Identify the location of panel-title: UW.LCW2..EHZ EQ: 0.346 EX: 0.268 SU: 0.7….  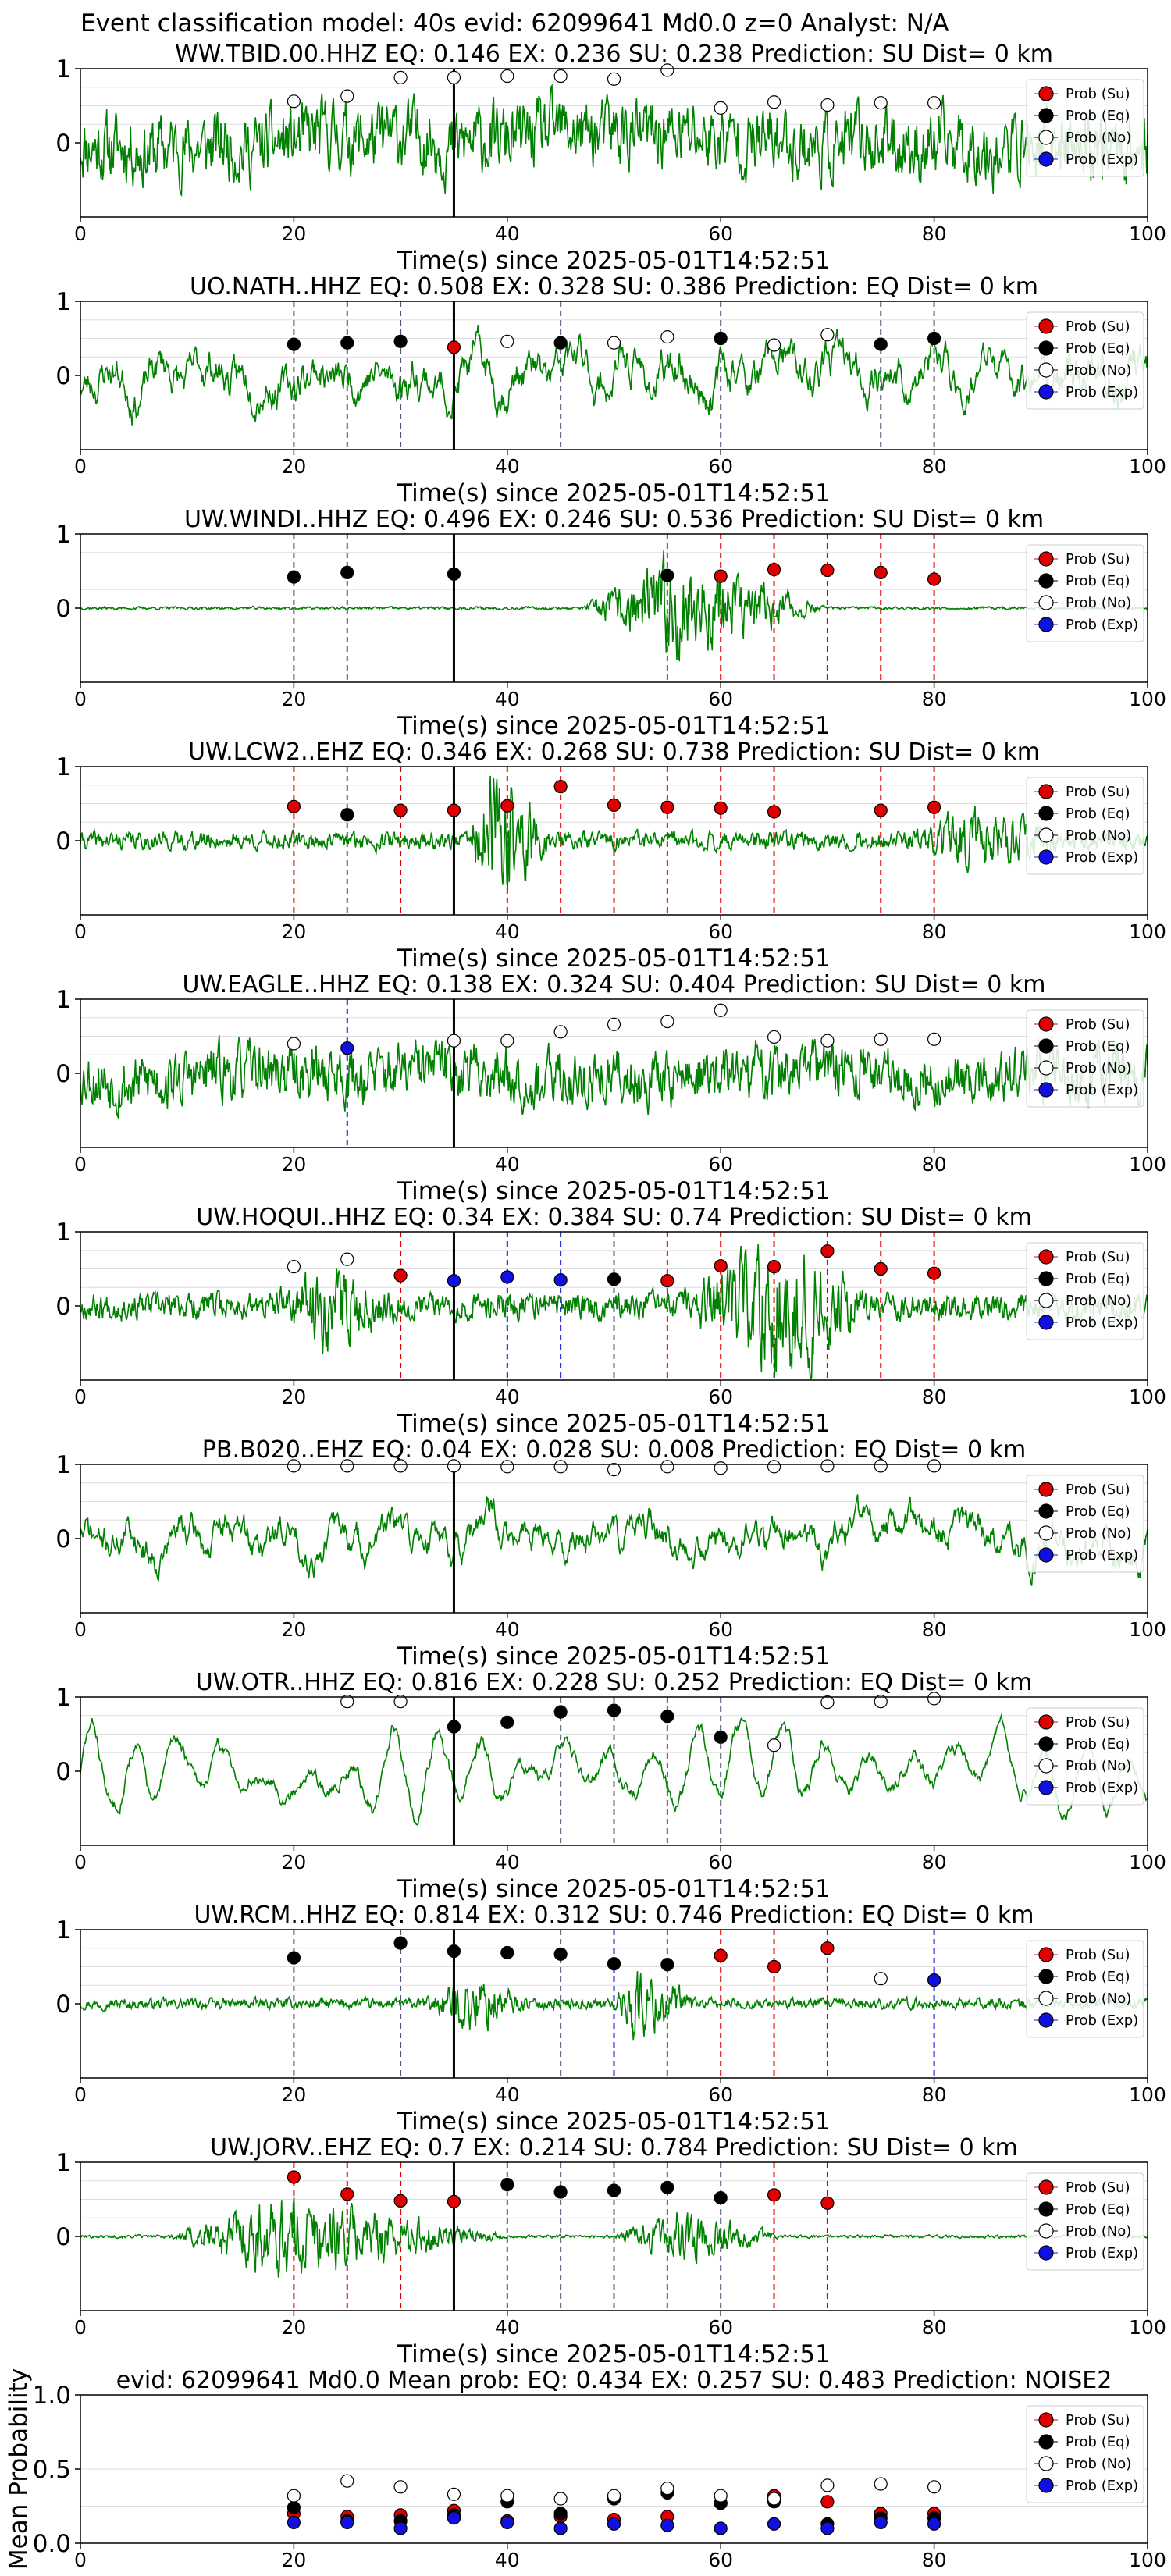
(614, 752).